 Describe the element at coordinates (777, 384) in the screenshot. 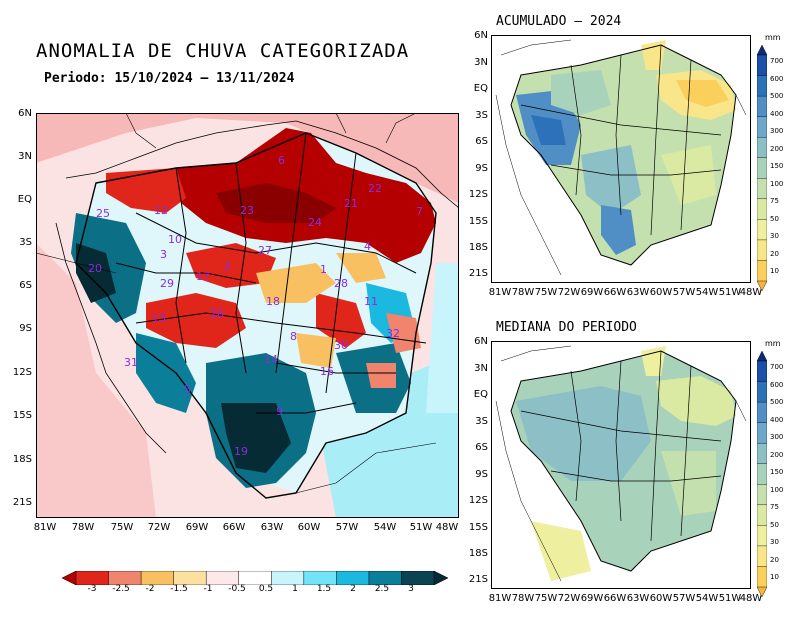

I see `colorbar-level-label: 600` at that location.